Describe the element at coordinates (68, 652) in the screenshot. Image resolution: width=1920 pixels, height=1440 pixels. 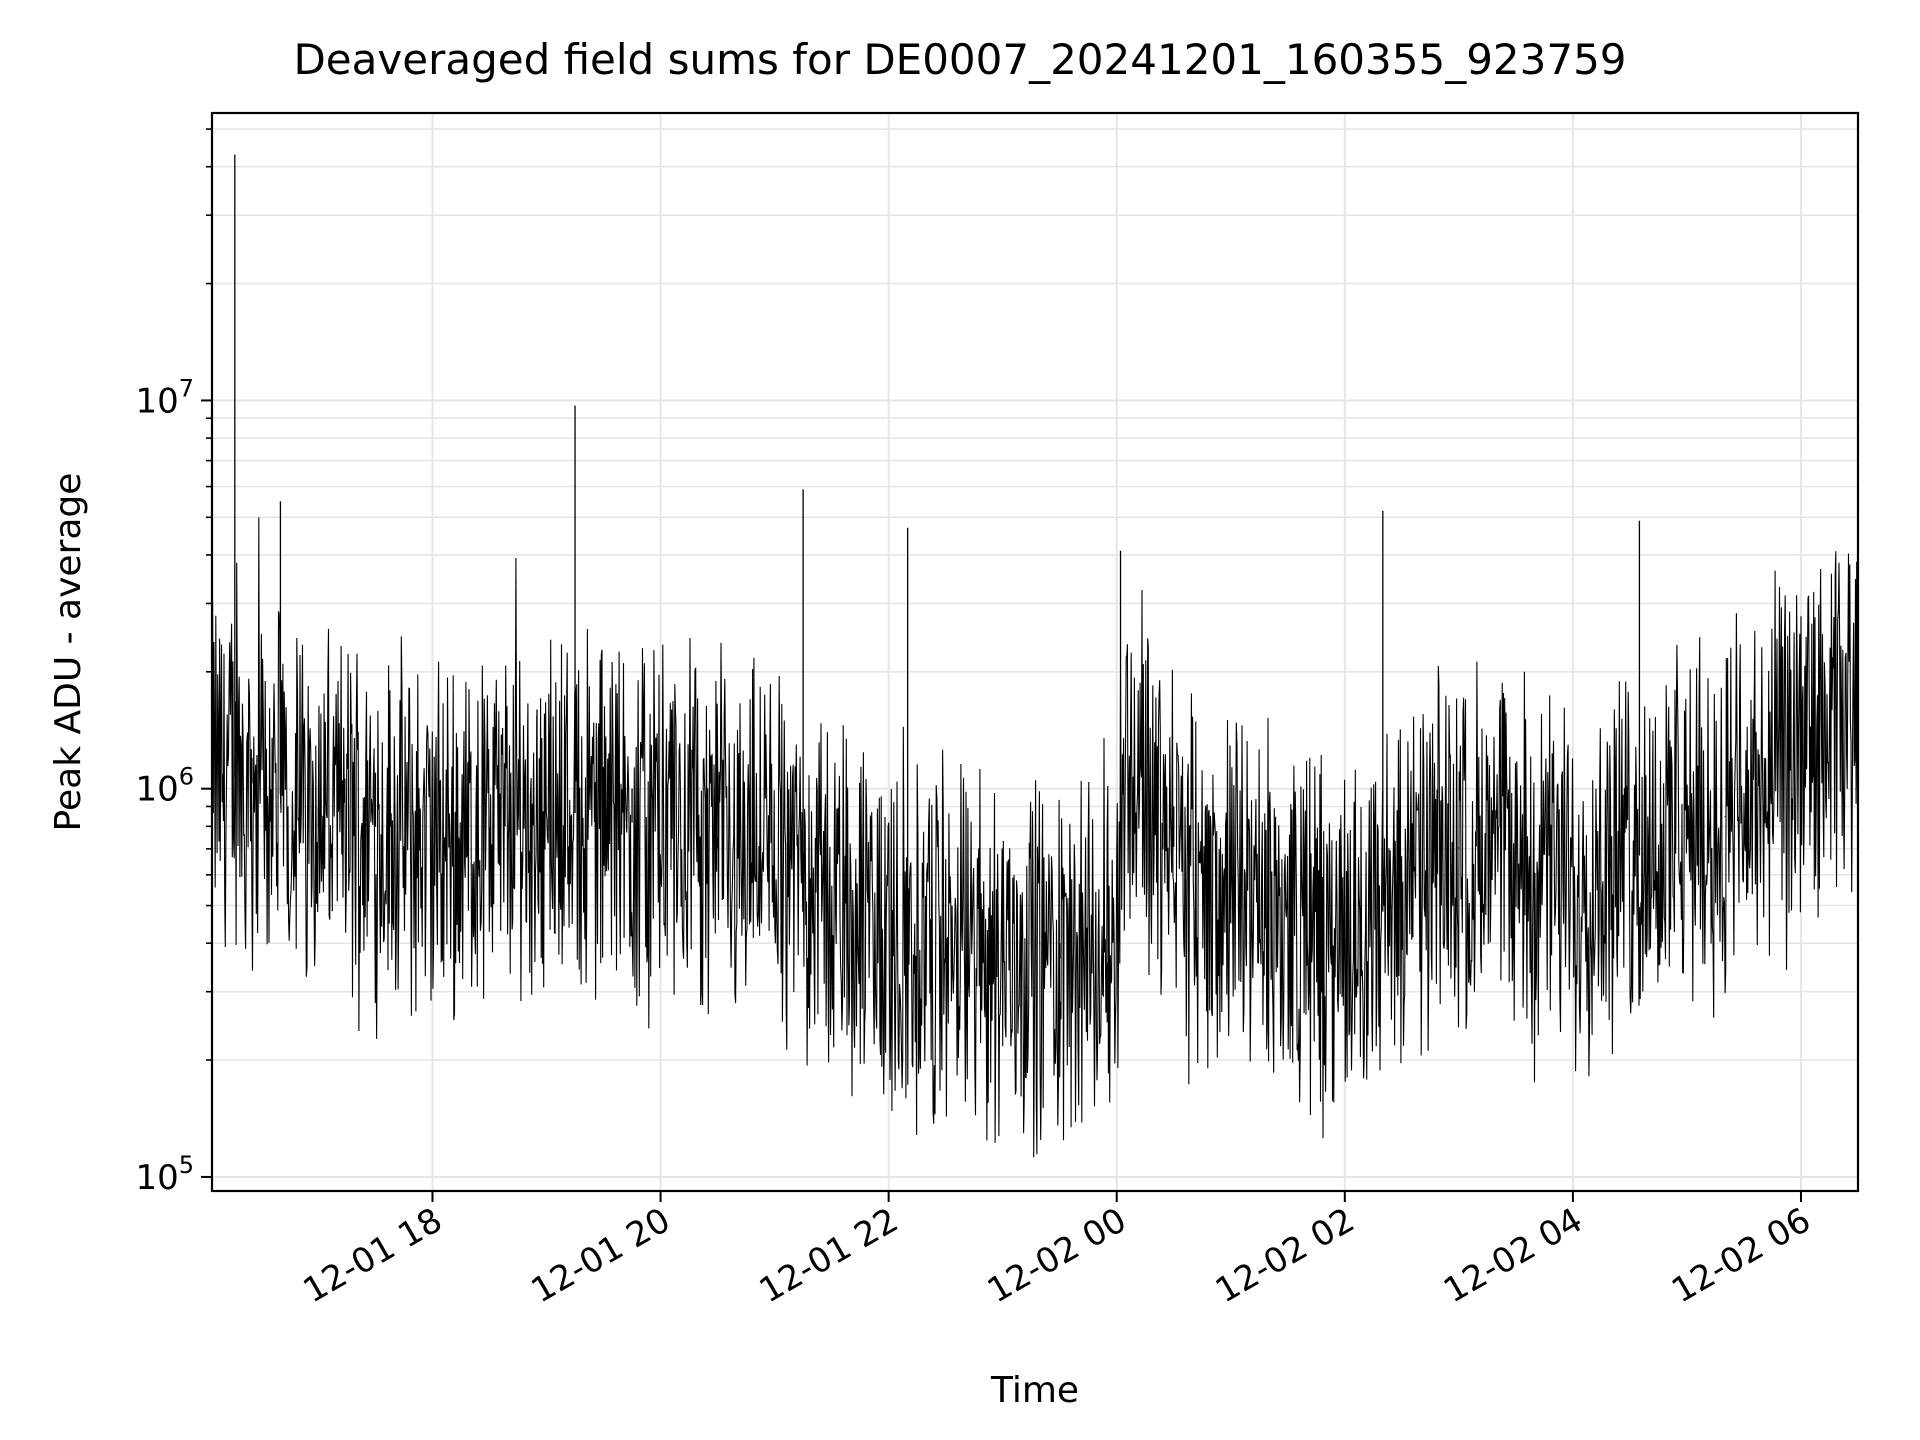
I see `y-axis-label: Peak ADU - average` at that location.